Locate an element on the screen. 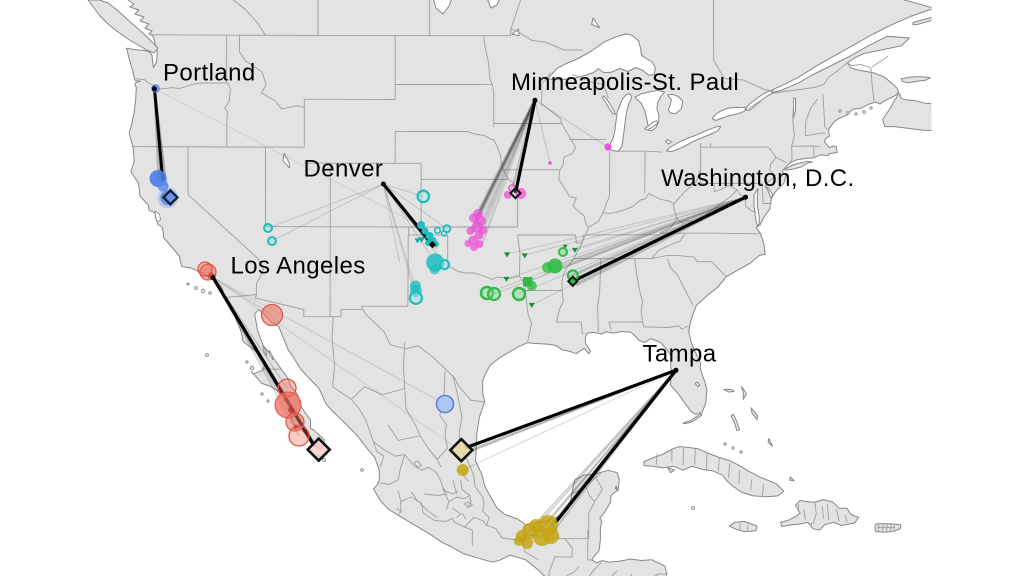 Image resolution: width=1024 pixels, height=581 pixels. svg-text: Minneapolis-St. Paul is located at coordinates (625, 82).